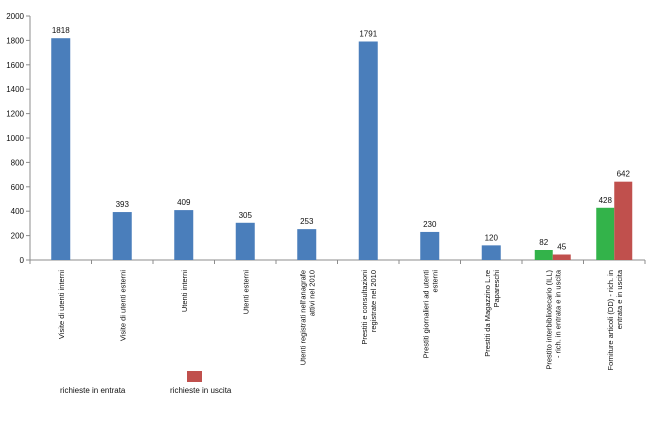 Image resolution: width=650 pixels, height=428 pixels. What do you see at coordinates (373, 301) in the screenshot?
I see `x-category-label-line: registrate nel 2010` at bounding box center [373, 301].